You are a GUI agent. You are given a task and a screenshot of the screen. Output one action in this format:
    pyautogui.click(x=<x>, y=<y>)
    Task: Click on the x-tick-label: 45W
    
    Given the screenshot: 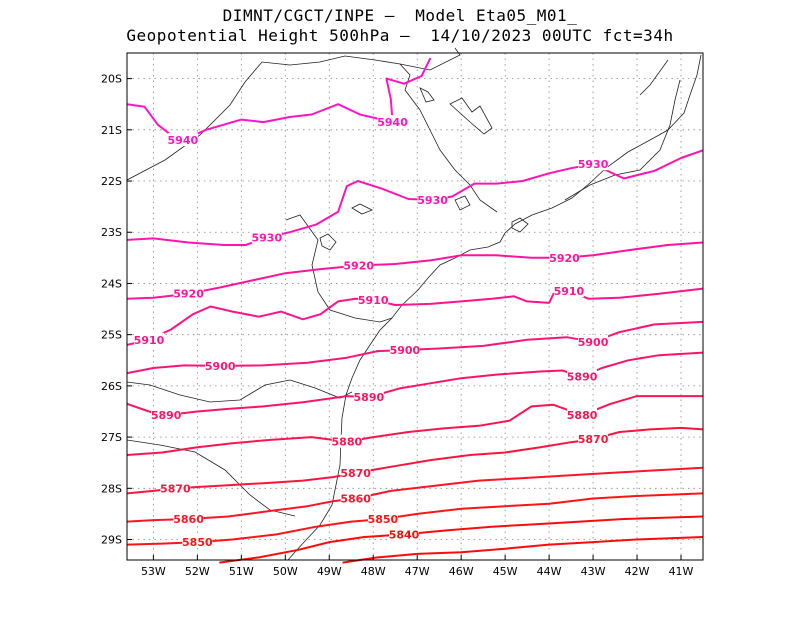 What is the action you would take?
    pyautogui.click(x=505, y=571)
    